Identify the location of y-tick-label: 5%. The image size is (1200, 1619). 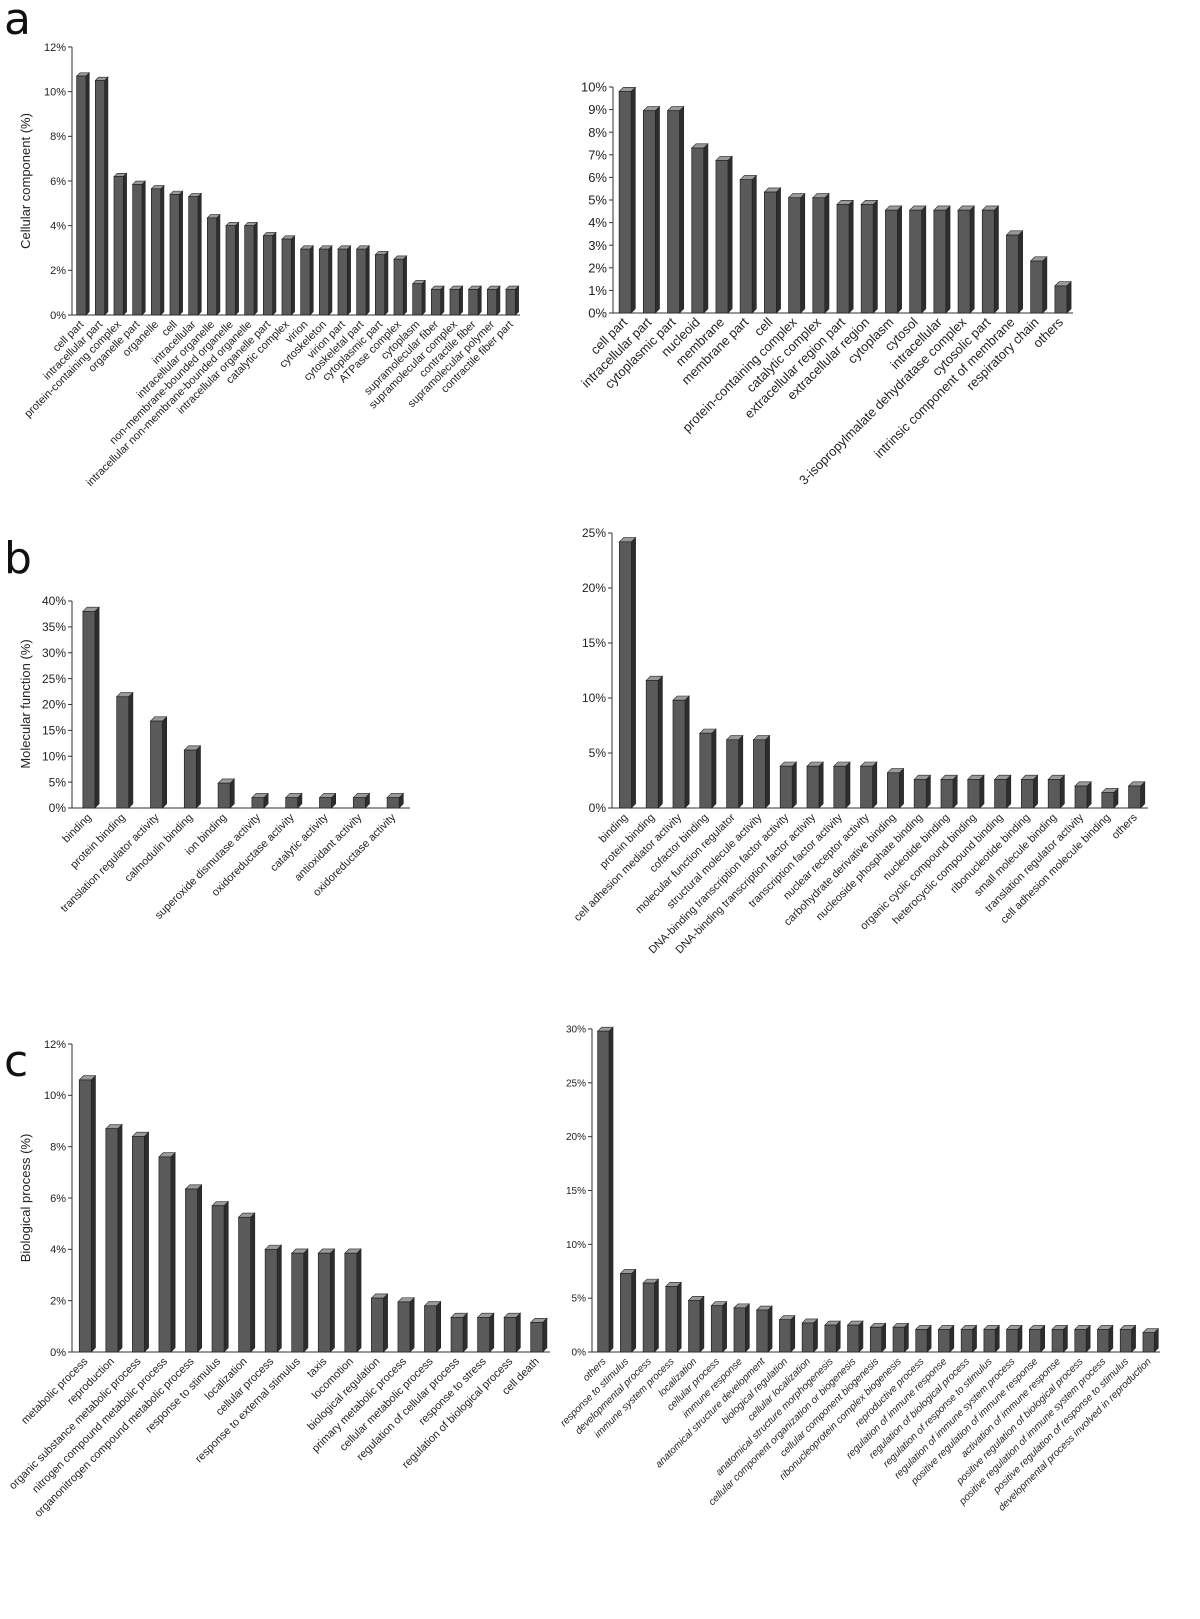
(598, 753).